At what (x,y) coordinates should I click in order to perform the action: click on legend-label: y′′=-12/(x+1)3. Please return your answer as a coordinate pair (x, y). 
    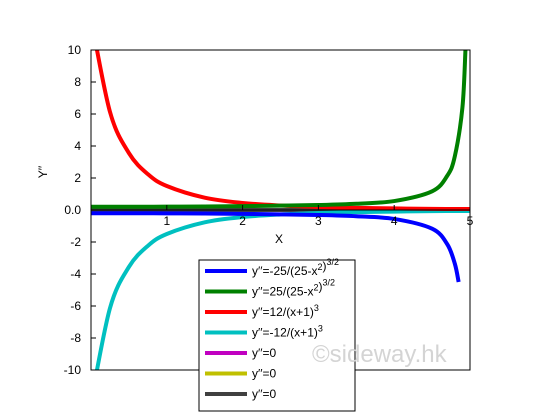
    Looking at the image, I should click on (287, 332).